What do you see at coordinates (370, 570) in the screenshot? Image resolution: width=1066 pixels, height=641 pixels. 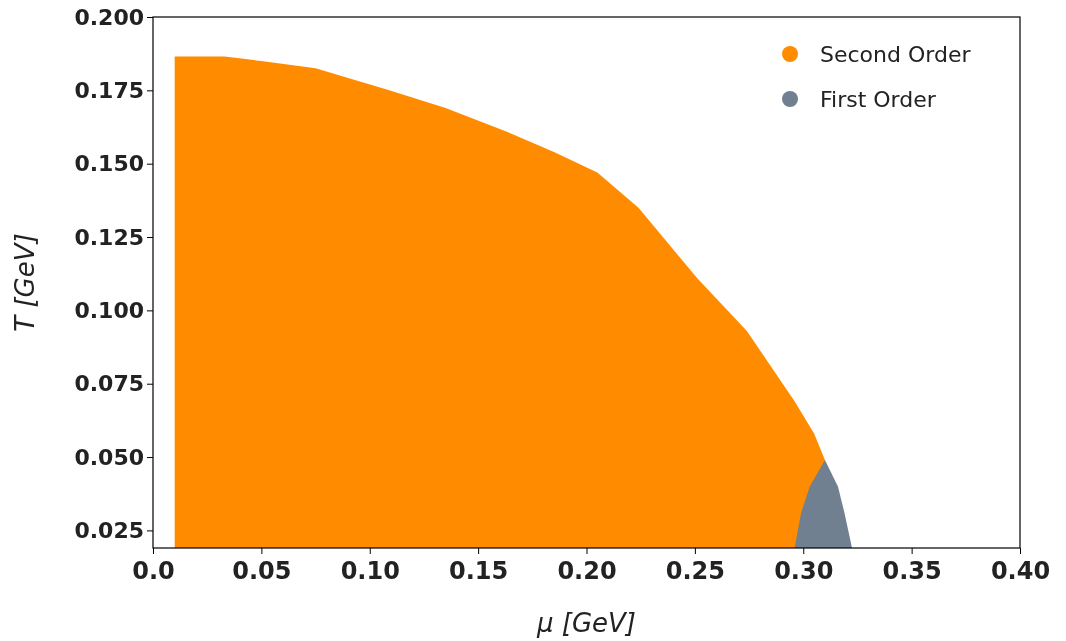 I see `x-tick-label: 0.10` at bounding box center [370, 570].